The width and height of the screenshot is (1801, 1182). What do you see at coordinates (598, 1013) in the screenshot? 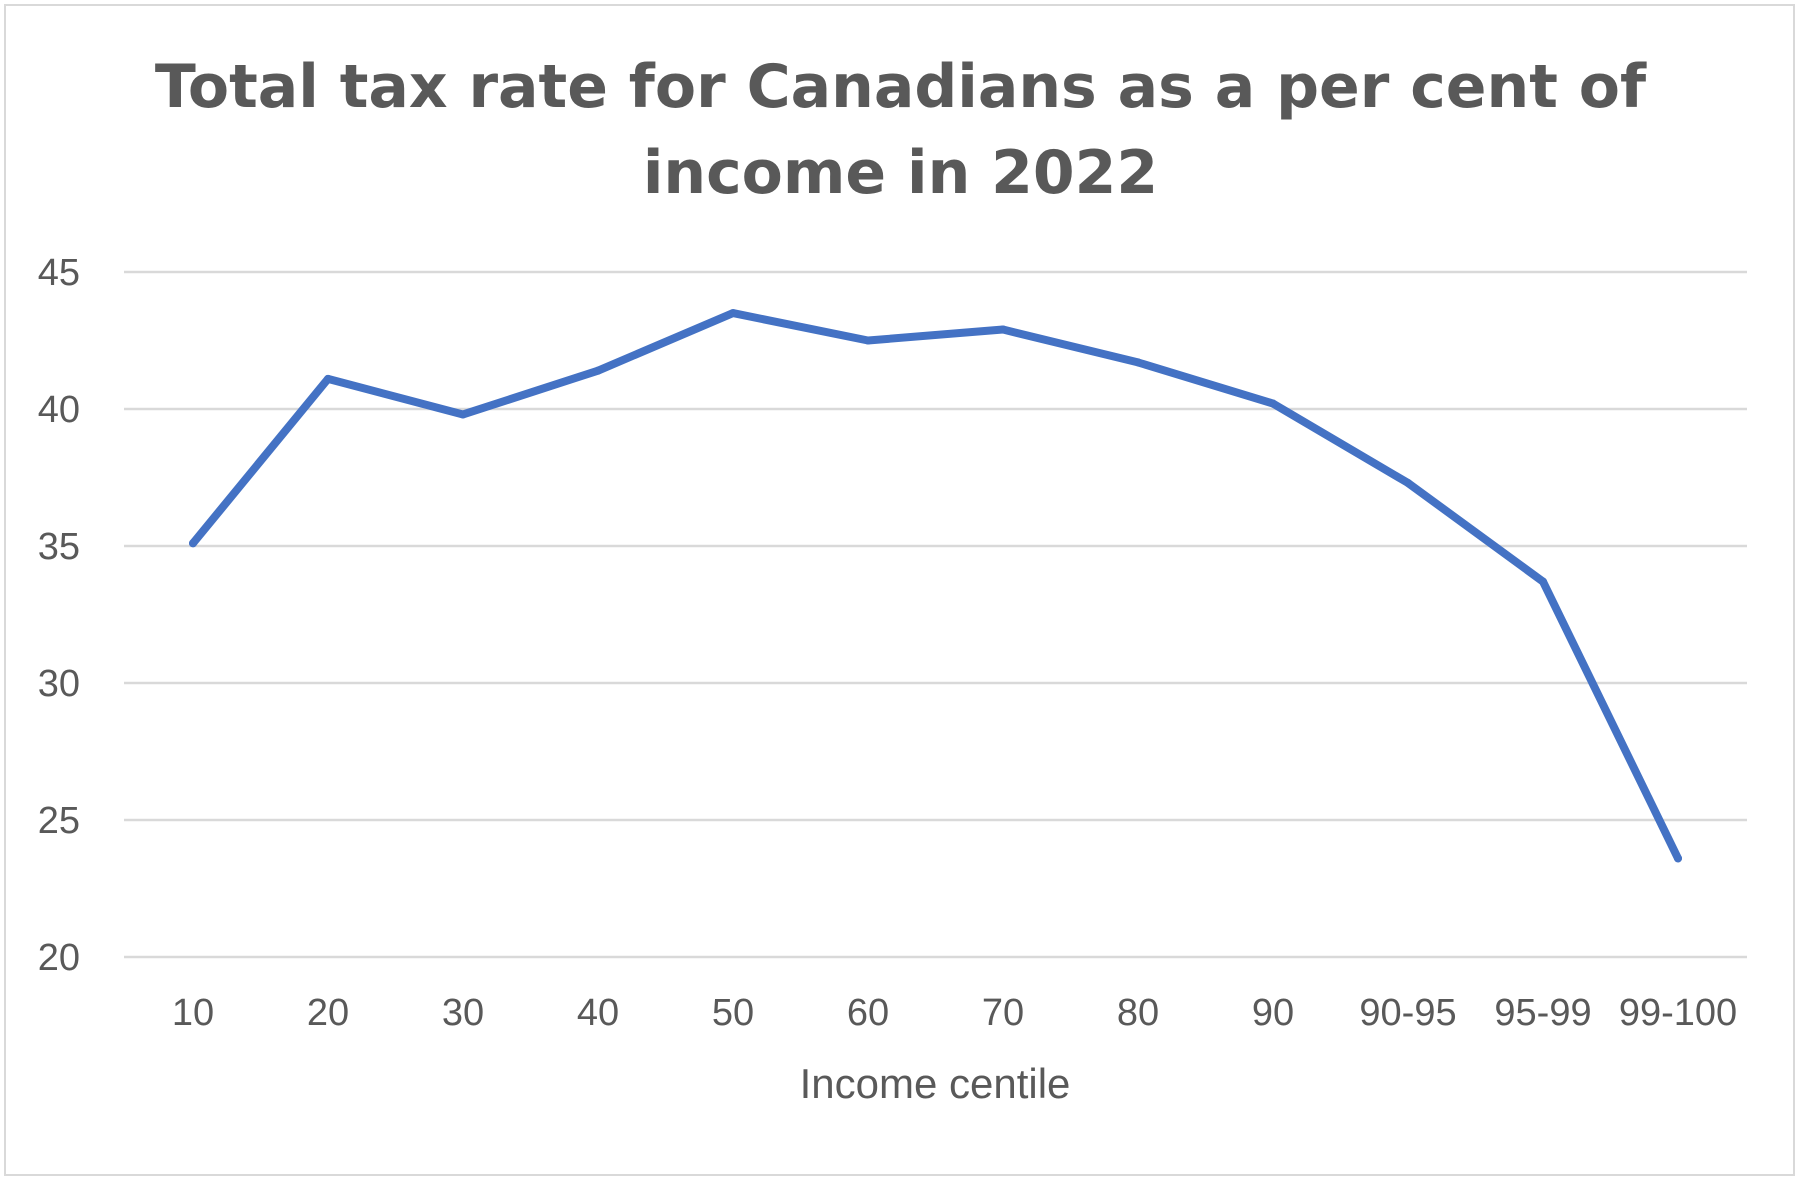
I see `x-tick-label: 40` at bounding box center [598, 1013].